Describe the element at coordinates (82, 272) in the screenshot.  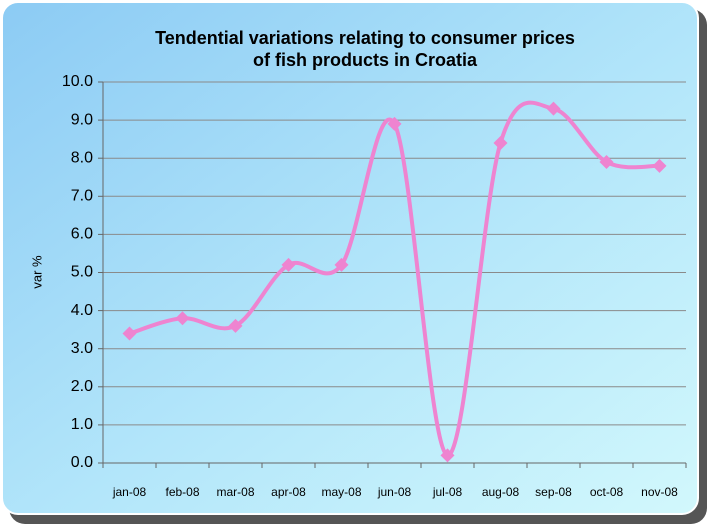
I see `y-tick-label: 5.0` at that location.